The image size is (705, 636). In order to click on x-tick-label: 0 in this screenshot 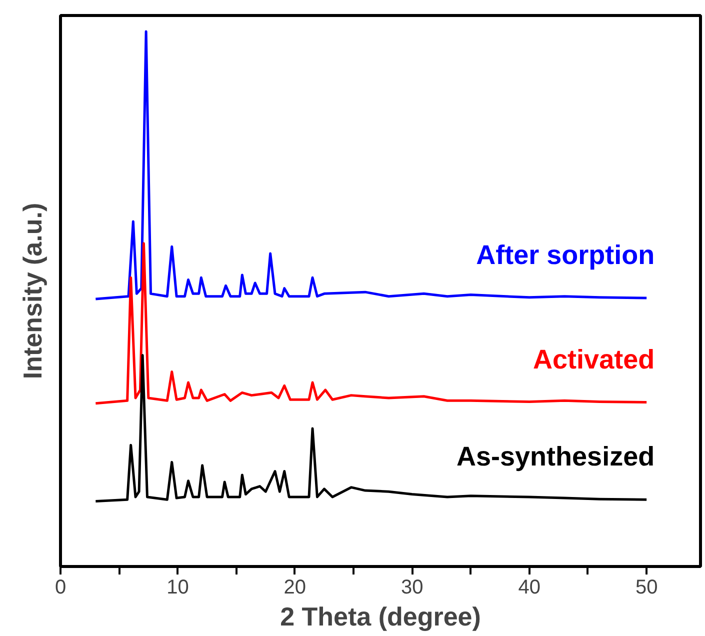, I will do `click(60, 587)`.